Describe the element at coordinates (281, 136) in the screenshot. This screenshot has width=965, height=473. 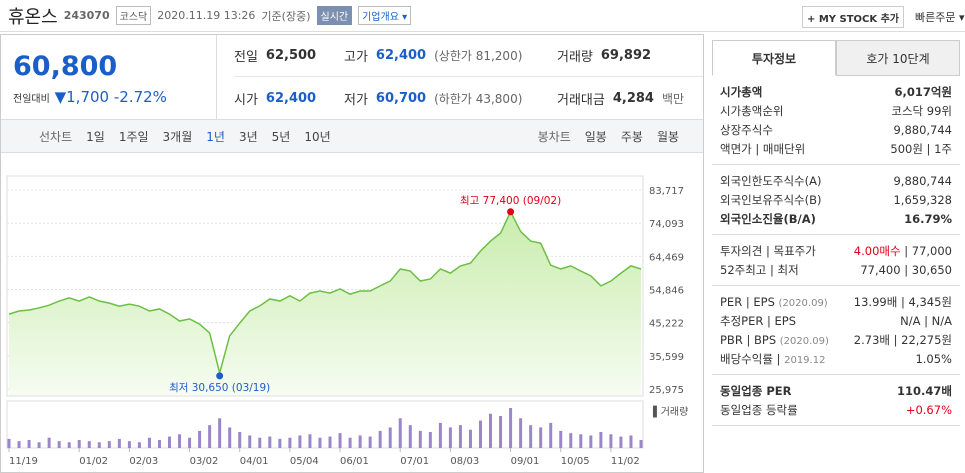
I see `period-tab: 5년` at that location.